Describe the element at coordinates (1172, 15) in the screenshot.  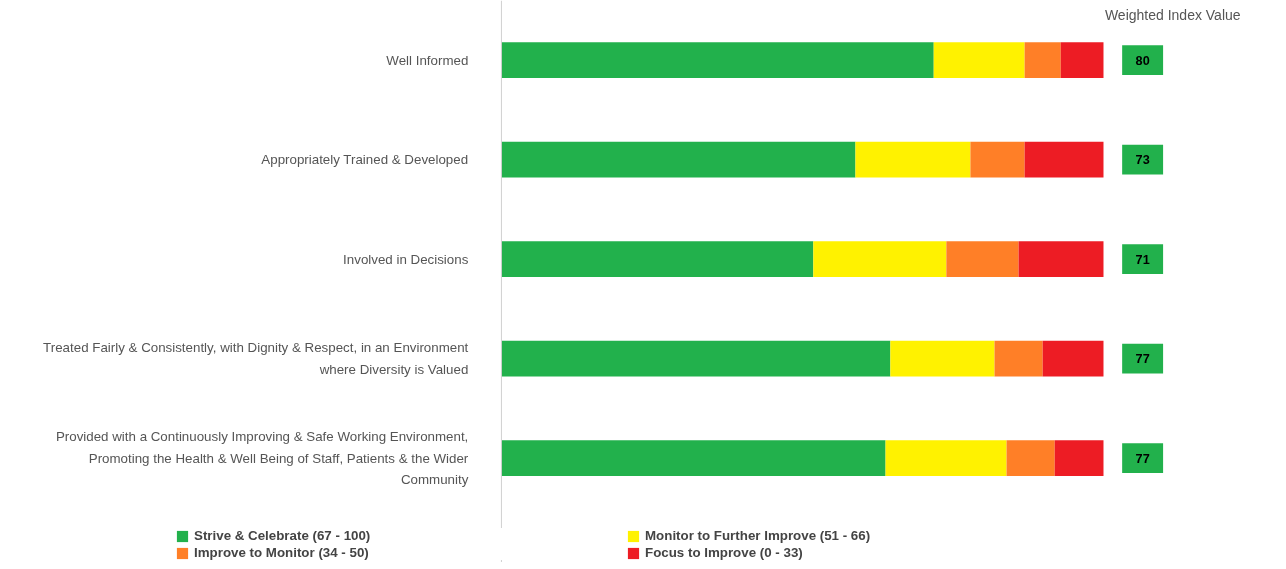
I see `text: Weighted Index Value` at that location.